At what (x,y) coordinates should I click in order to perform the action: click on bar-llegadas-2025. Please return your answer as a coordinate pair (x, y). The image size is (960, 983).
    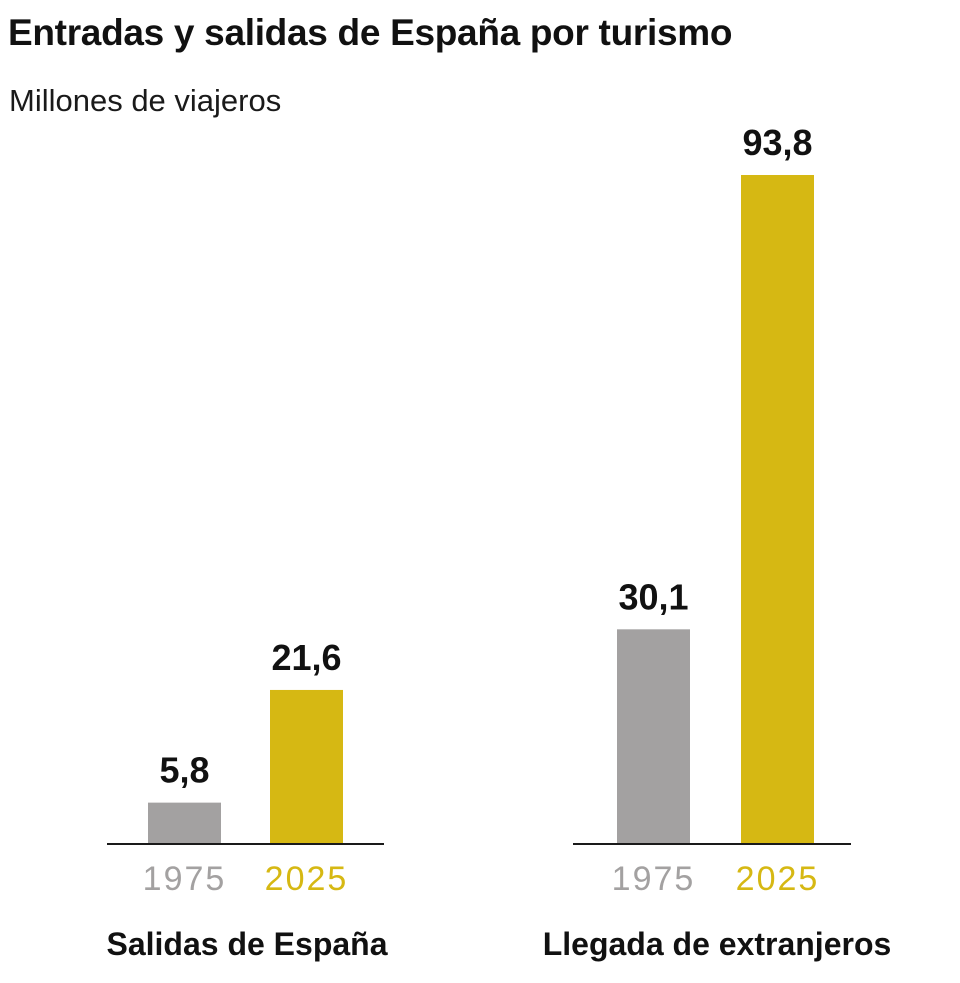
    Looking at the image, I should click on (777, 509).